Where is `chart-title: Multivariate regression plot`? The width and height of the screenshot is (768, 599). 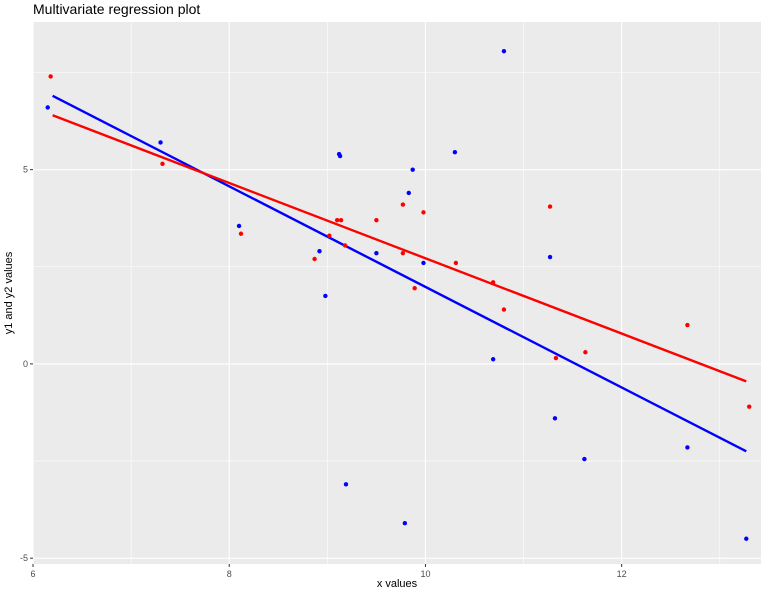 chart-title: Multivariate regression plot is located at coordinates (116, 9).